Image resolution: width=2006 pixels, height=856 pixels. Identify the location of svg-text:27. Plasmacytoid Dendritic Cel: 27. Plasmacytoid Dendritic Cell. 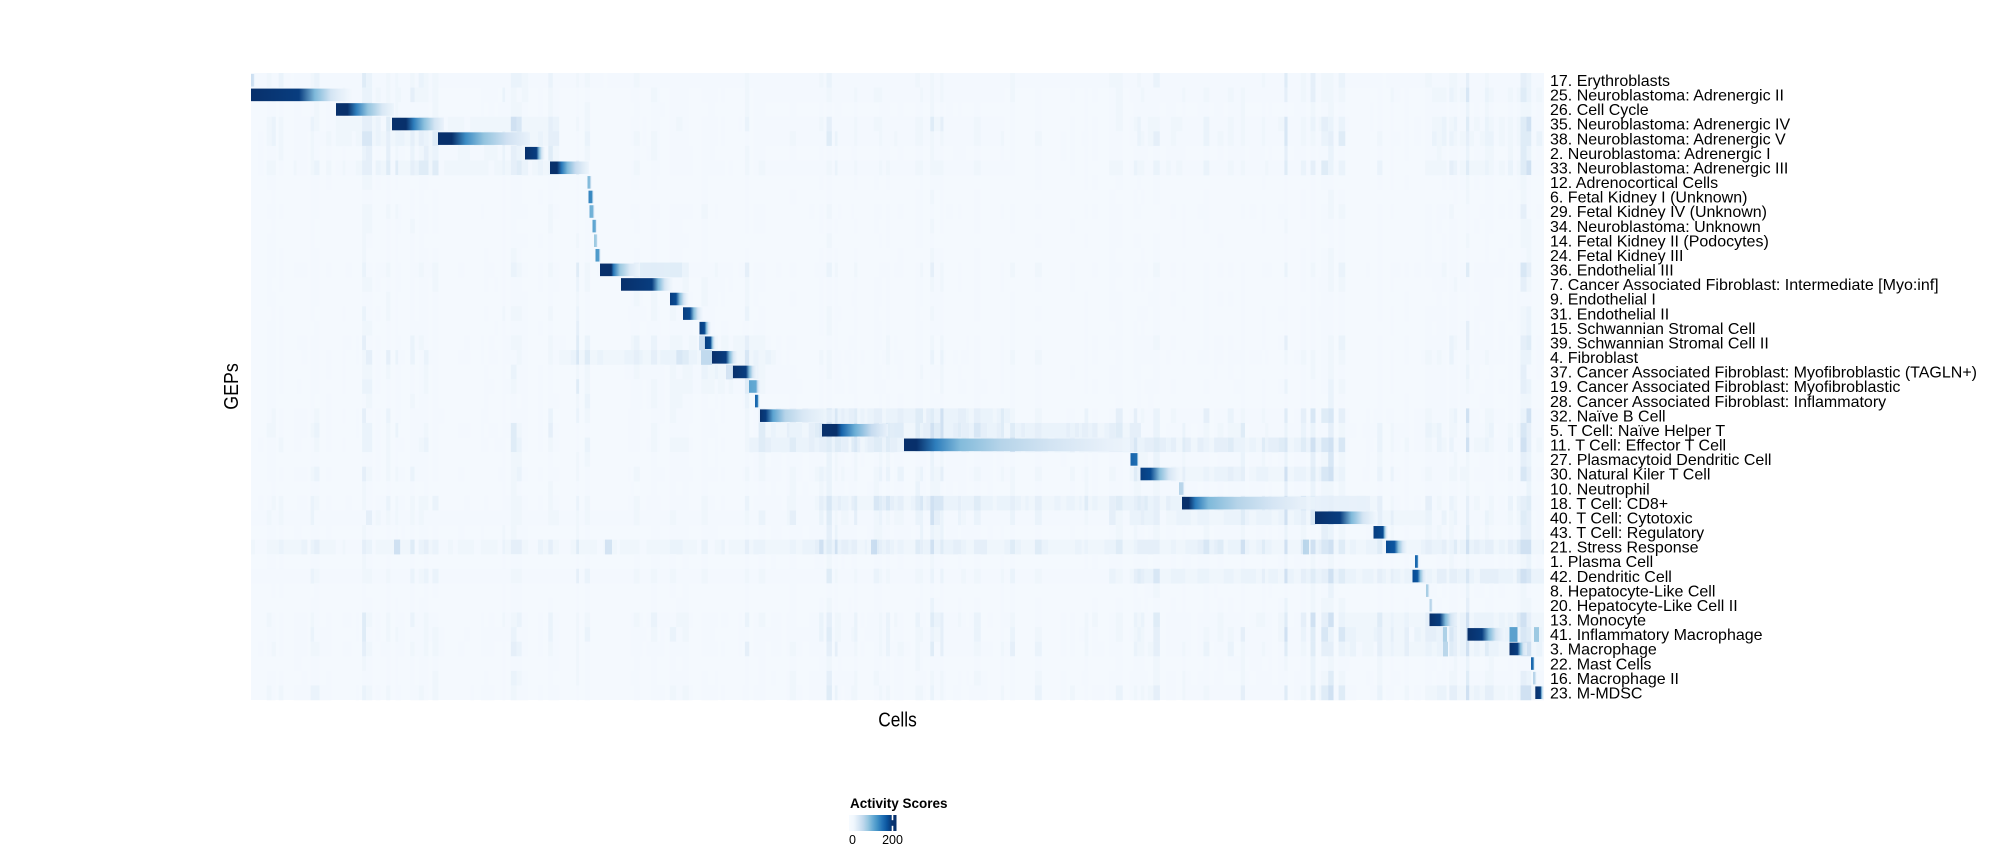
(1660, 460).